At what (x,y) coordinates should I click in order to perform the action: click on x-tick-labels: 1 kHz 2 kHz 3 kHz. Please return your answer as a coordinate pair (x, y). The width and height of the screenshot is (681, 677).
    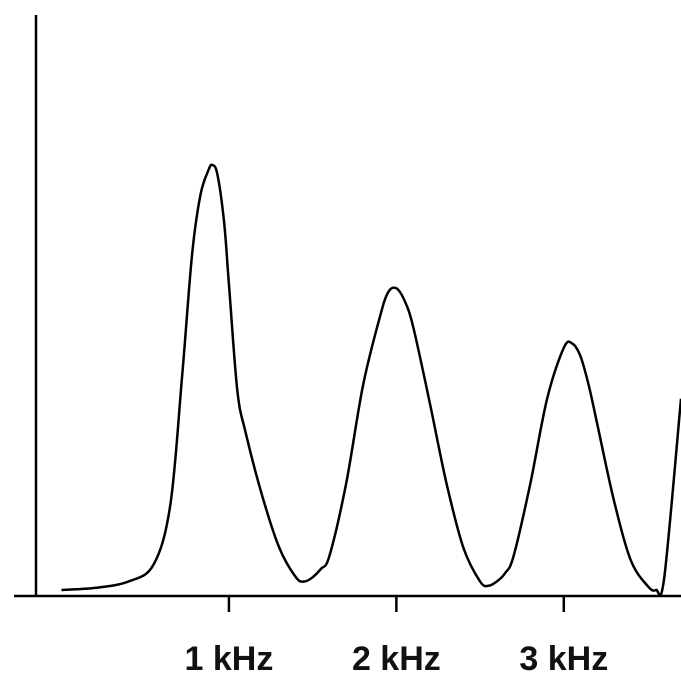
    Looking at the image, I should click on (397, 658).